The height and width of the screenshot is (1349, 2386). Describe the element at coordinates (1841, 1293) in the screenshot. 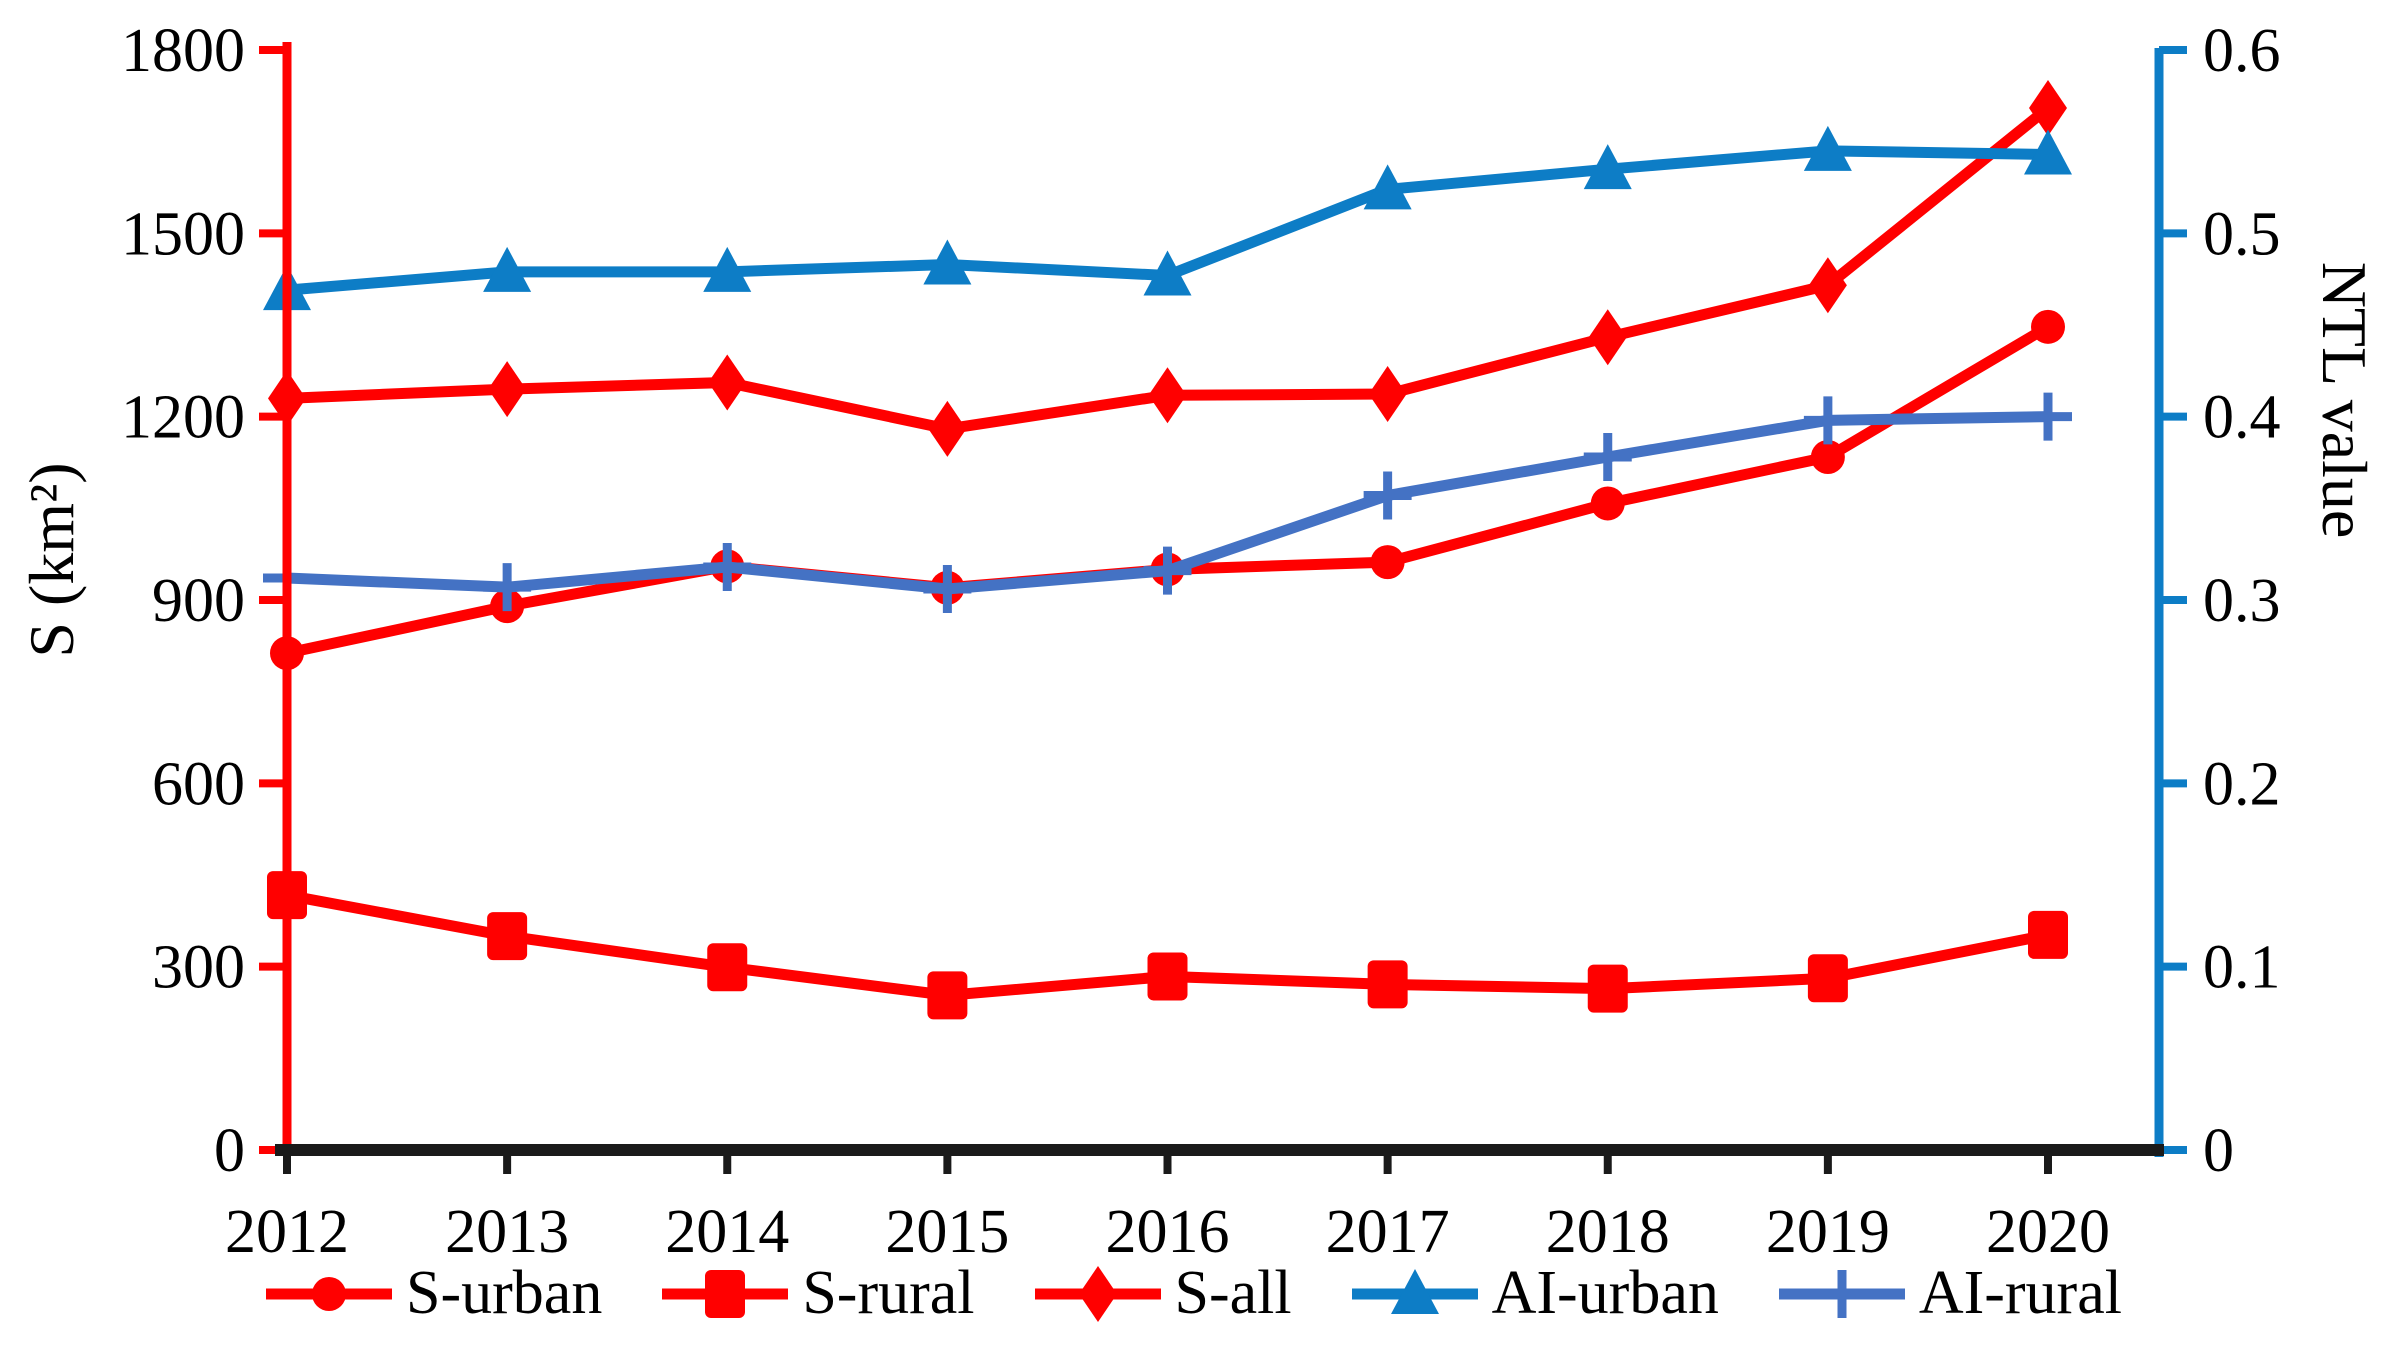

I see `plus-icon` at that location.